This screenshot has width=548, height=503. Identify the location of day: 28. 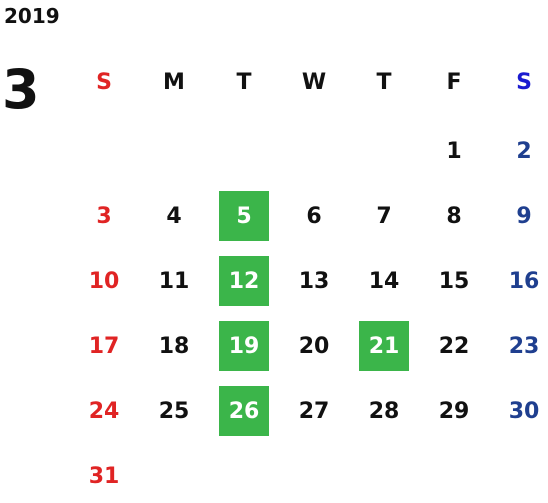
(384, 411).